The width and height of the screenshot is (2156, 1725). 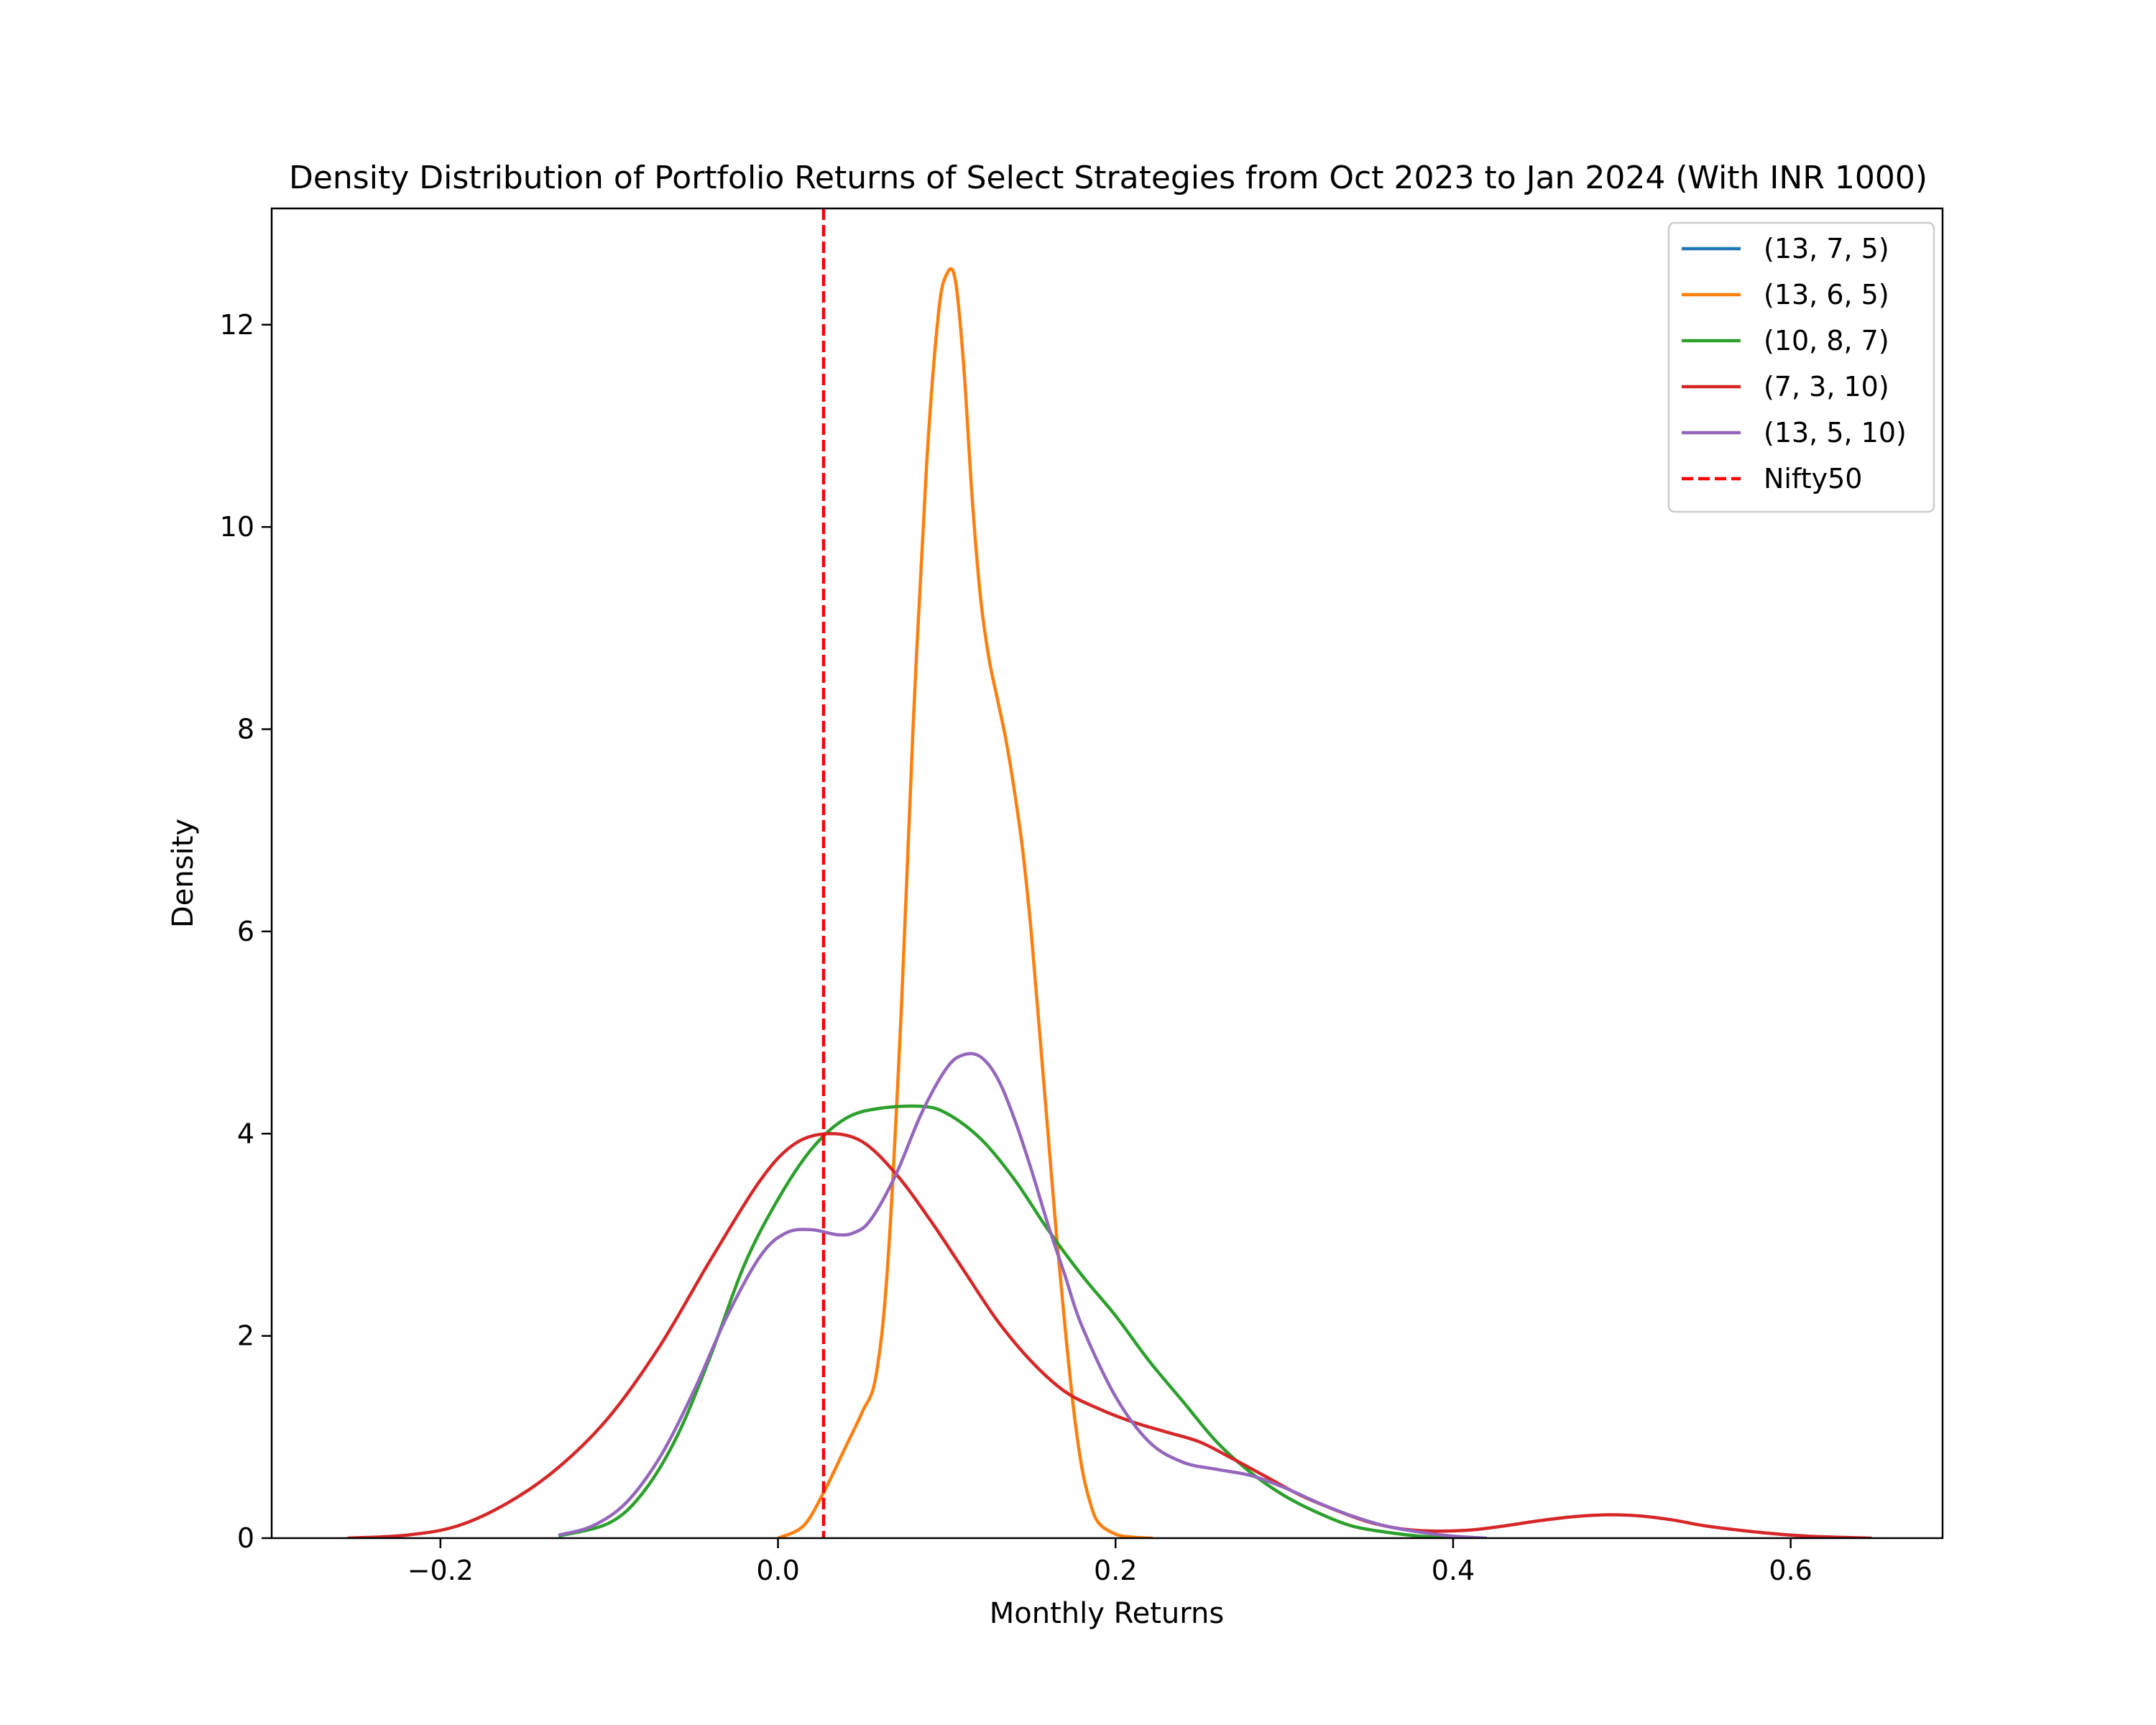 I want to click on legend-label: (7, 3, 10), so click(x=1826, y=386).